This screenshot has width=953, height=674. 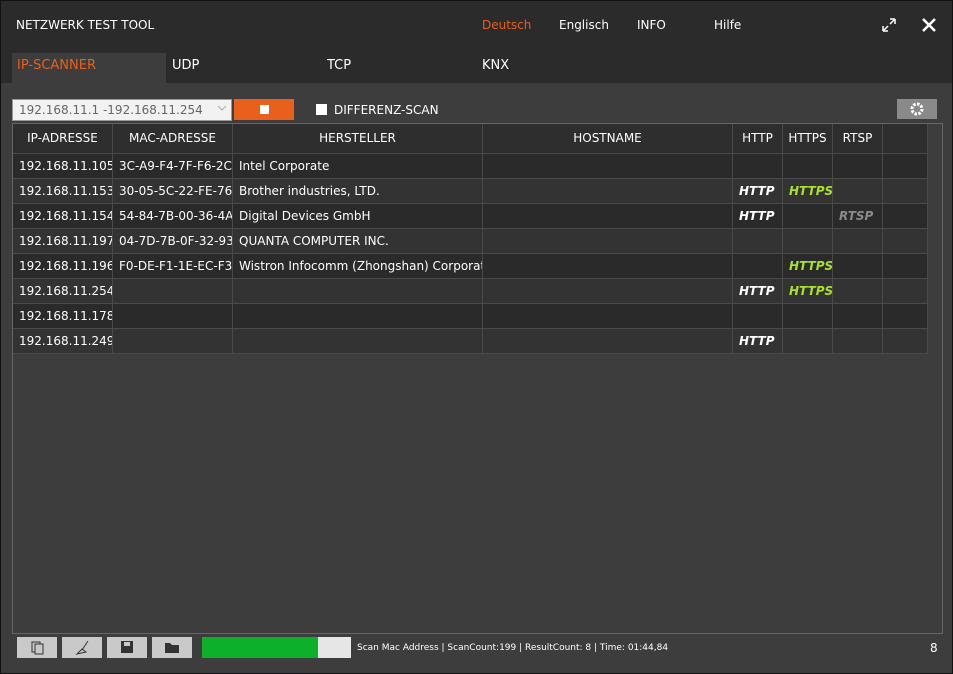 I want to click on tab-active: IP-SCANNER, so click(x=89, y=68).